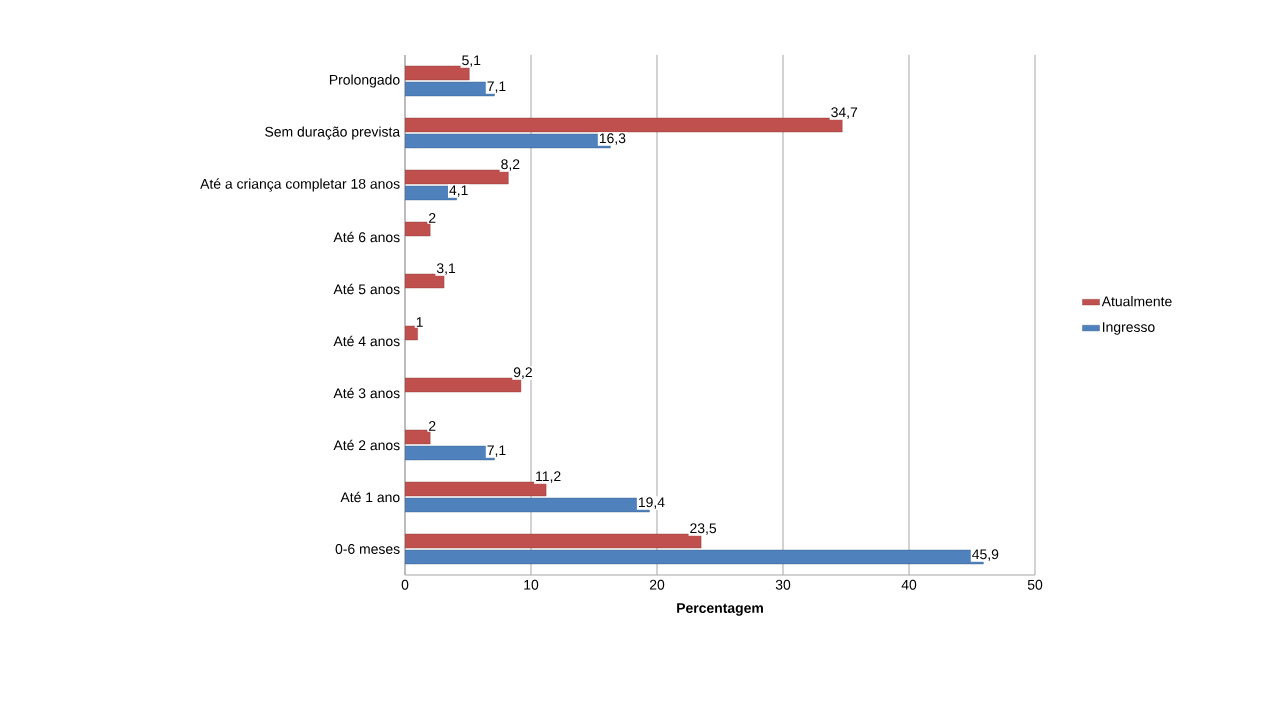 Image resolution: width=1263 pixels, height=702 pixels. Describe the element at coordinates (366, 289) in the screenshot. I see `y-tick-label: Até 5 anos` at that location.